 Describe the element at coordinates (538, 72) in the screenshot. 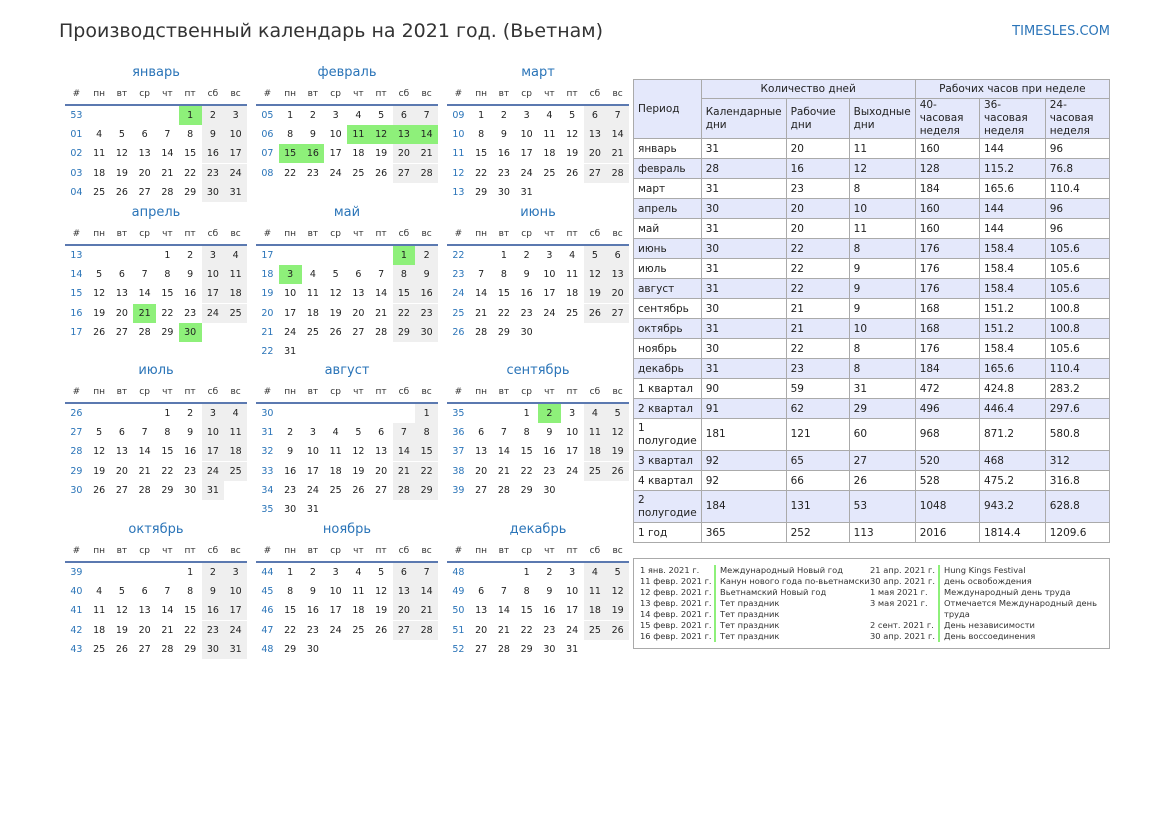

I see `month-name: март` at that location.